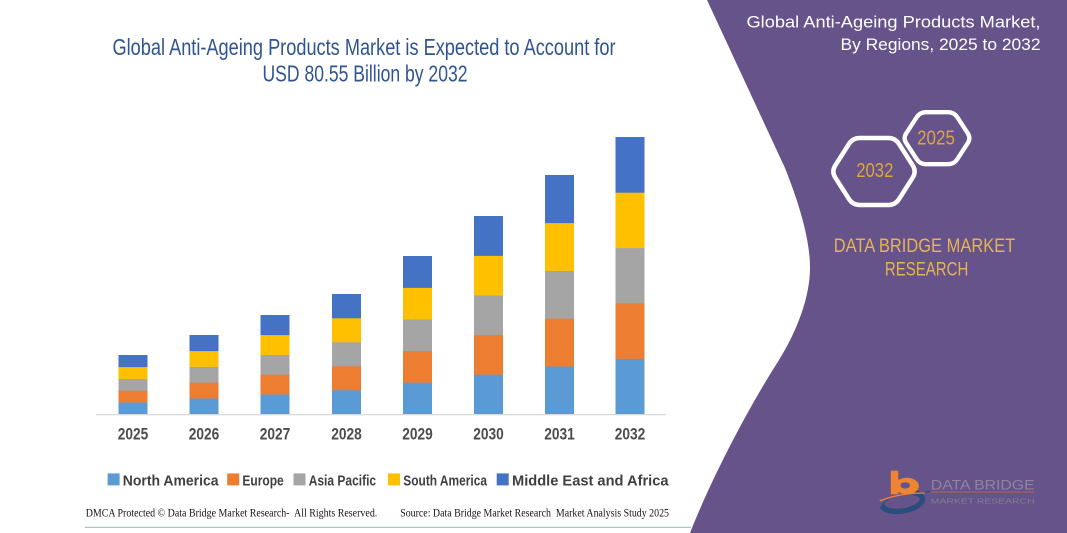 This screenshot has height=533, width=1067. What do you see at coordinates (204, 434) in the screenshot?
I see `svg-text: 2026` at bounding box center [204, 434].